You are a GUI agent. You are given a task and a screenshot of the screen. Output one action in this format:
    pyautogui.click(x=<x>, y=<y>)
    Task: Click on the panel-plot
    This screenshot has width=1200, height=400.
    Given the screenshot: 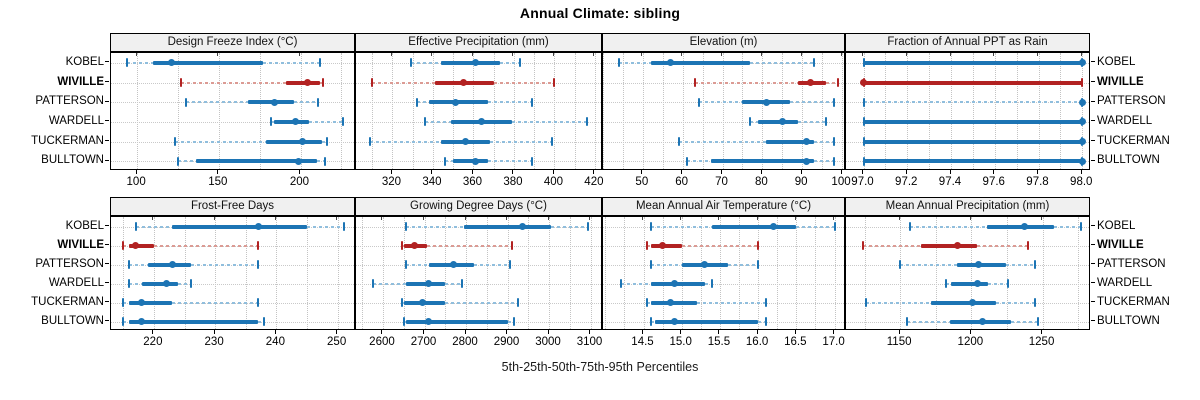 What is the action you would take?
    pyautogui.click(x=967, y=111)
    